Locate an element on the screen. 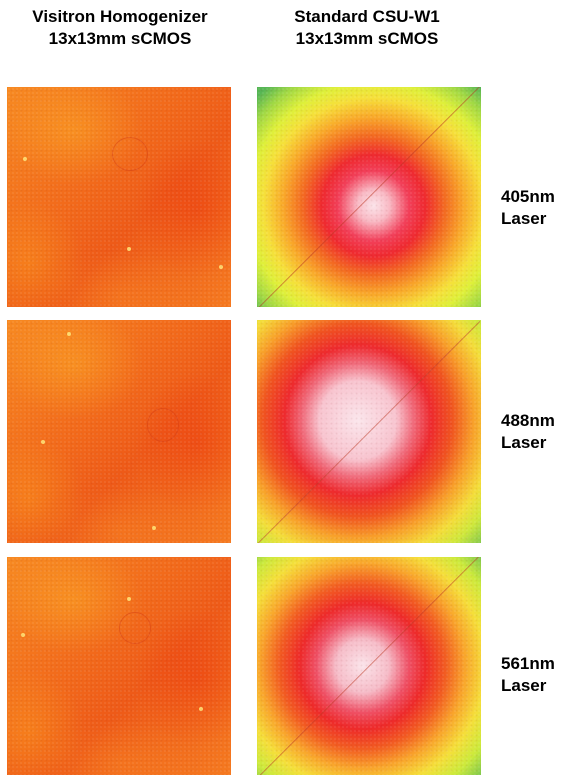 The width and height of the screenshot is (573, 778). standard-image-561nm is located at coordinates (369, 666).